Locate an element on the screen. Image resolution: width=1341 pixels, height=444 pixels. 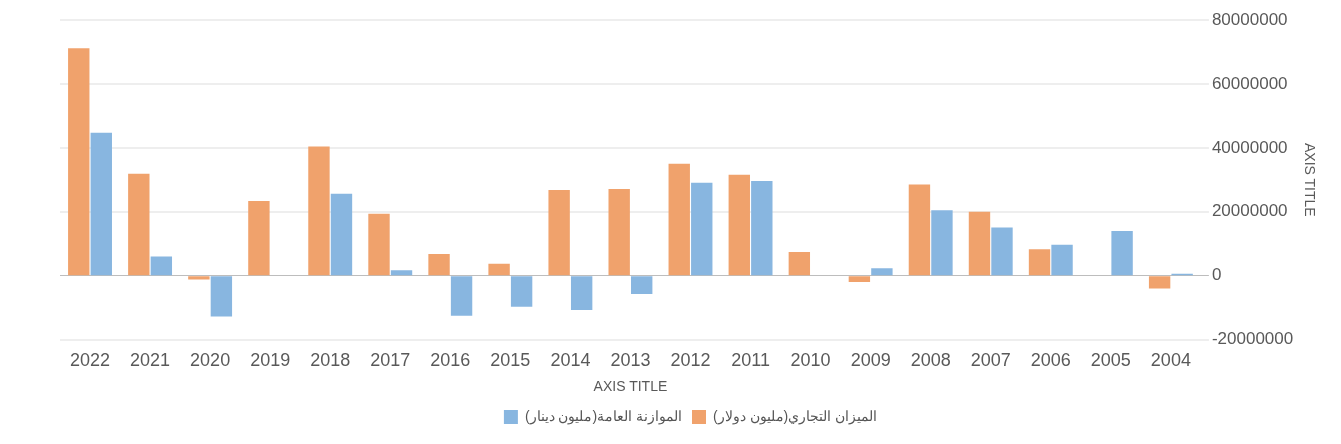
legend-label: الموازنة العامة(مليون دينار) is located at coordinates (603, 416).